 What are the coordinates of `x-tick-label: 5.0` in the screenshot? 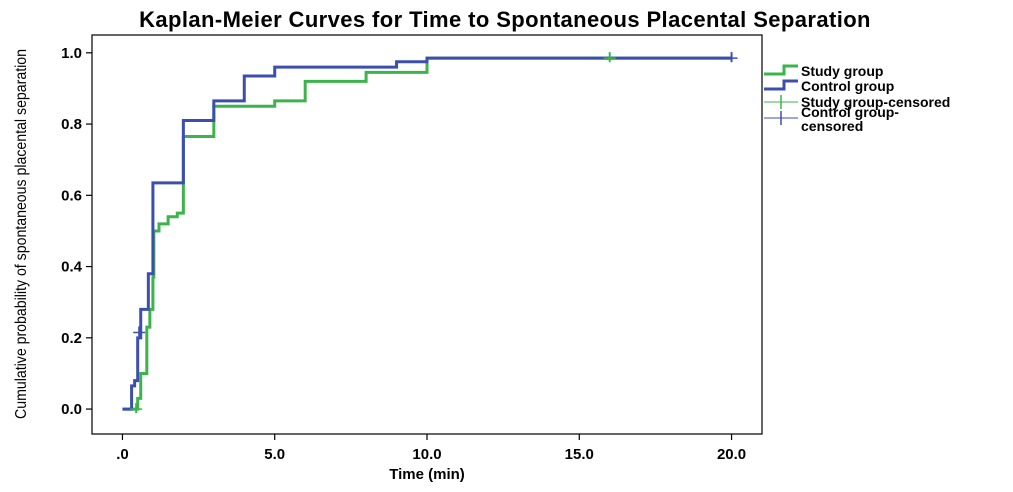 It's located at (274, 454).